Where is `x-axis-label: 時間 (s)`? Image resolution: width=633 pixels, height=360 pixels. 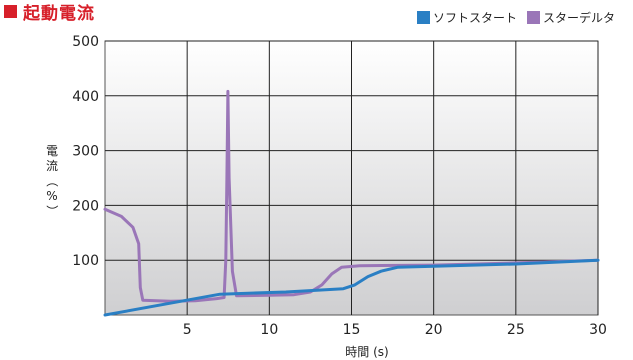 x-axis-label: 時間 (s) is located at coordinates (366, 352).